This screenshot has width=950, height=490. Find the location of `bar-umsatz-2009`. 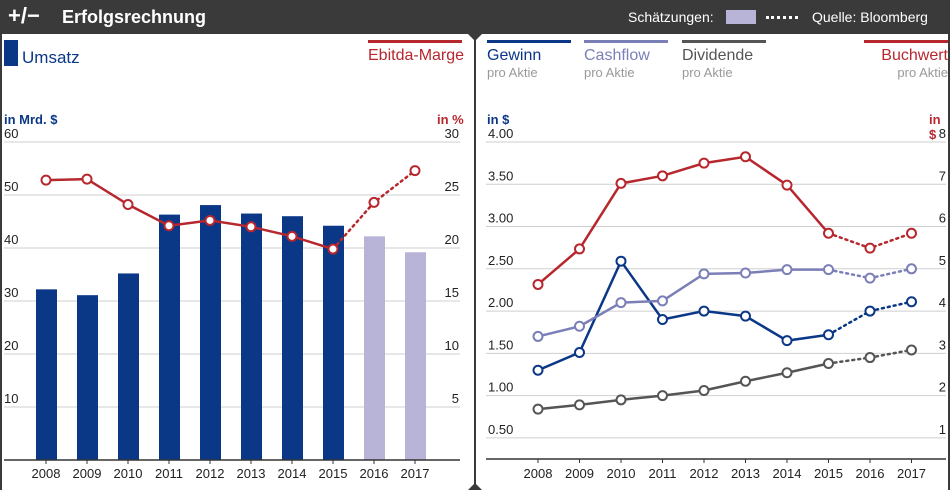

bar-umsatz-2009 is located at coordinates (87, 377).